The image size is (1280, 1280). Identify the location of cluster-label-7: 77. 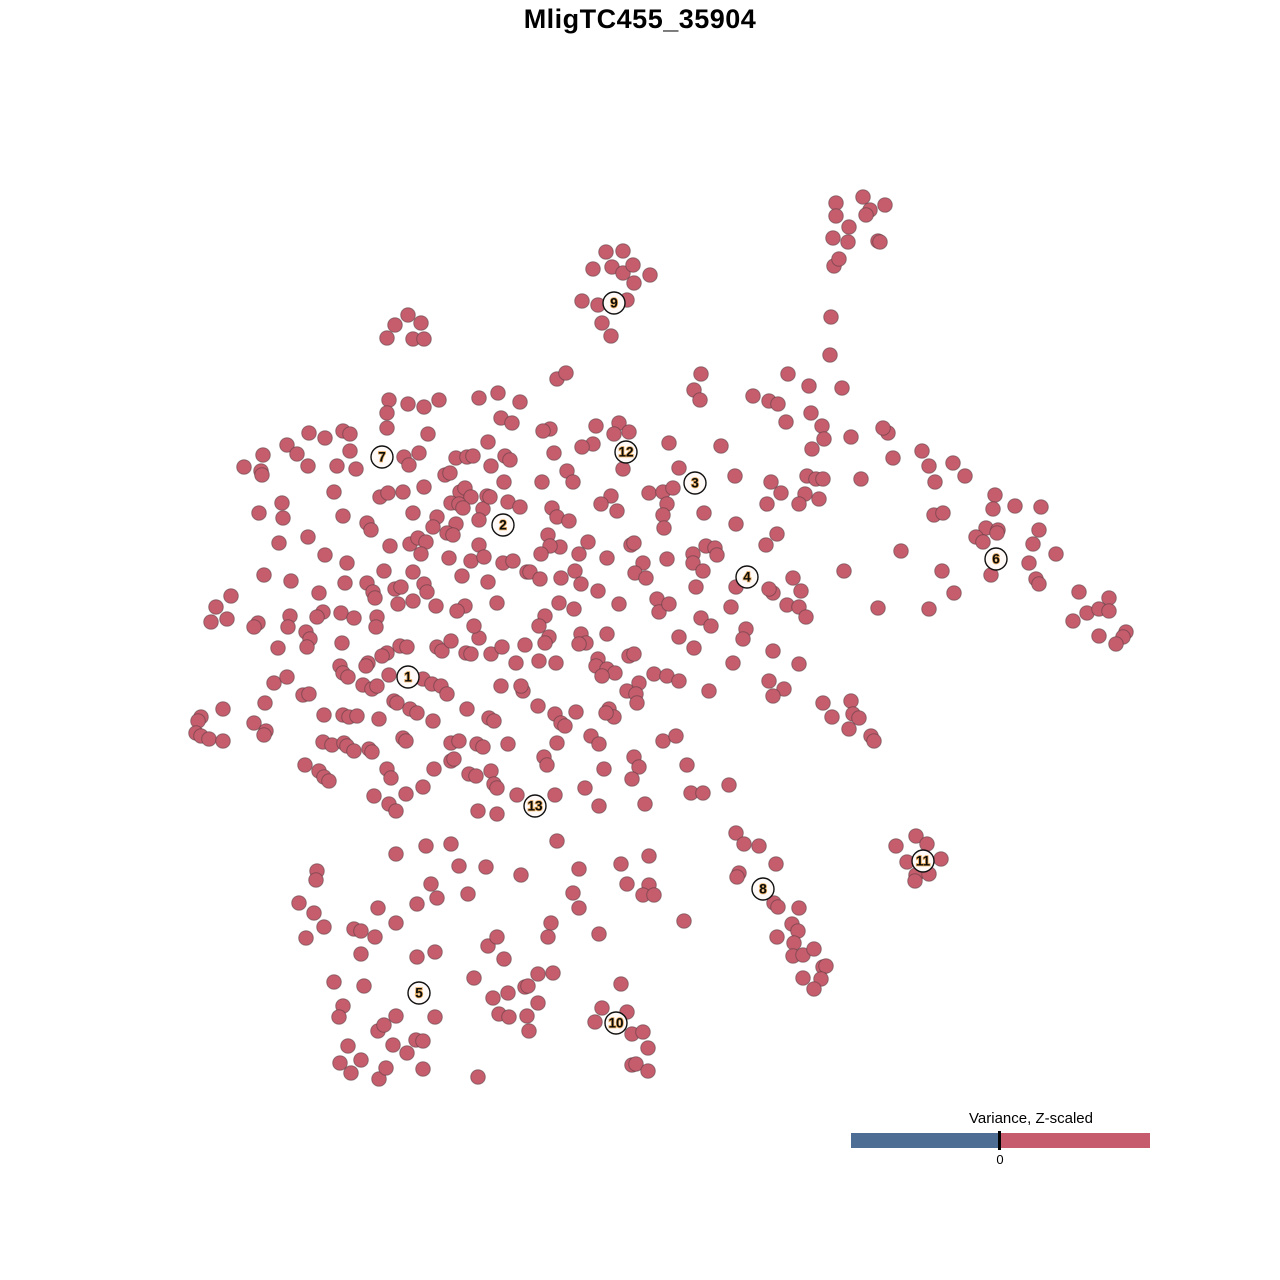
(382, 457).